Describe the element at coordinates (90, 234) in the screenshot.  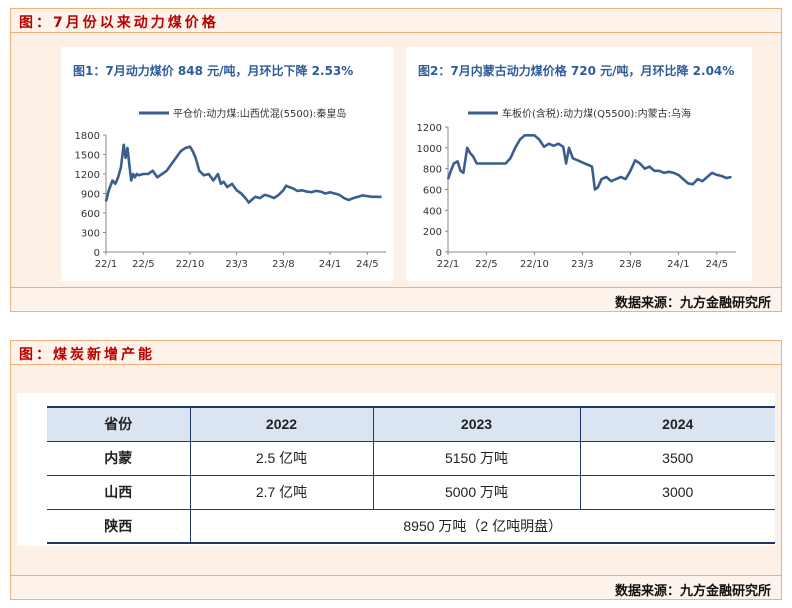
I see `y-tick-label: 300` at that location.